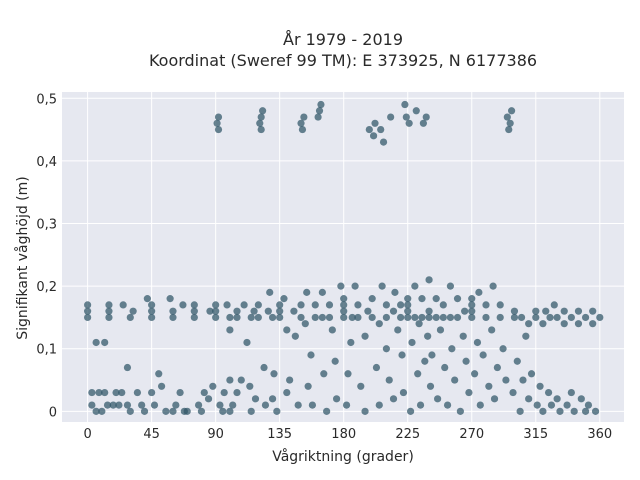 This screenshot has width=640, height=480. What do you see at coordinates (343, 434) in the screenshot?
I see `x-tick-label: 180` at bounding box center [343, 434].